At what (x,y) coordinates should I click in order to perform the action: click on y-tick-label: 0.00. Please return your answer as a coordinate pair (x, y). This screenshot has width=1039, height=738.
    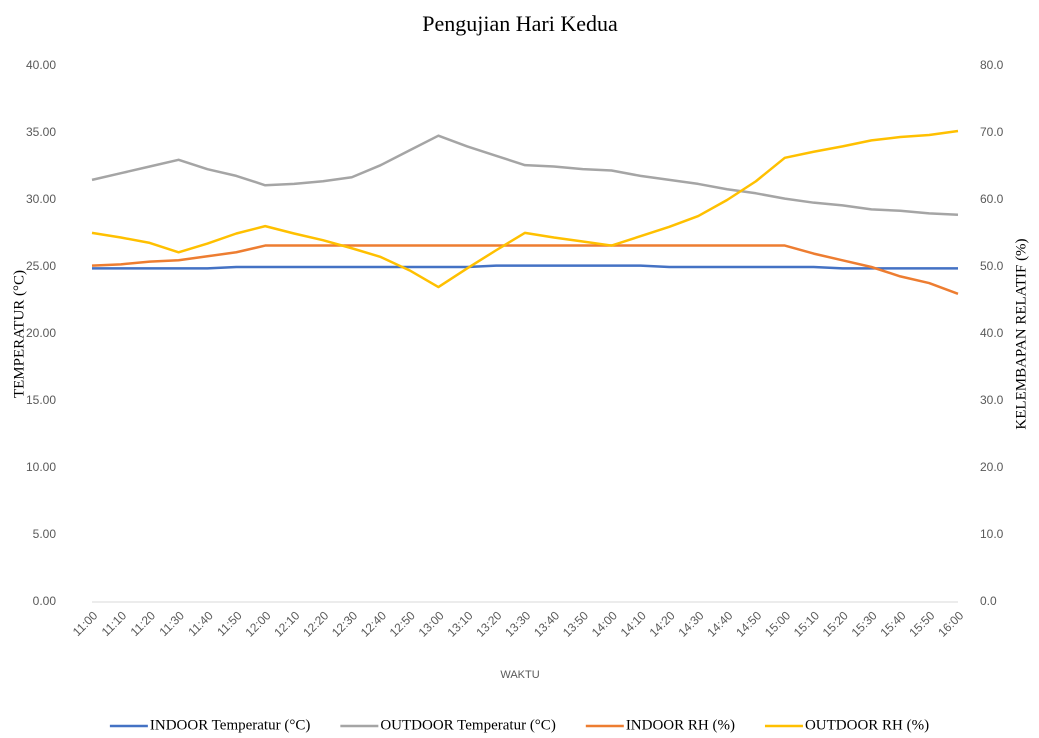
    Looking at the image, I should click on (45, 601).